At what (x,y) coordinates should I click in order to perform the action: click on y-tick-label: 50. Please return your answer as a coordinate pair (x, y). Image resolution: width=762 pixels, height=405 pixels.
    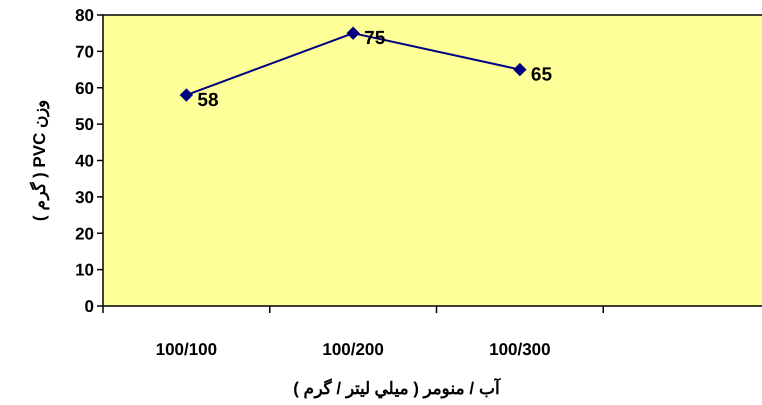
    Looking at the image, I should click on (84, 124).